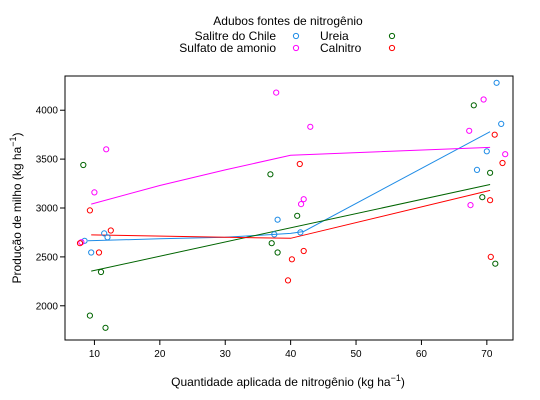 The height and width of the screenshot is (400, 540). What do you see at coordinates (47, 257) in the screenshot?
I see `y-tick-label: 2500` at bounding box center [47, 257].